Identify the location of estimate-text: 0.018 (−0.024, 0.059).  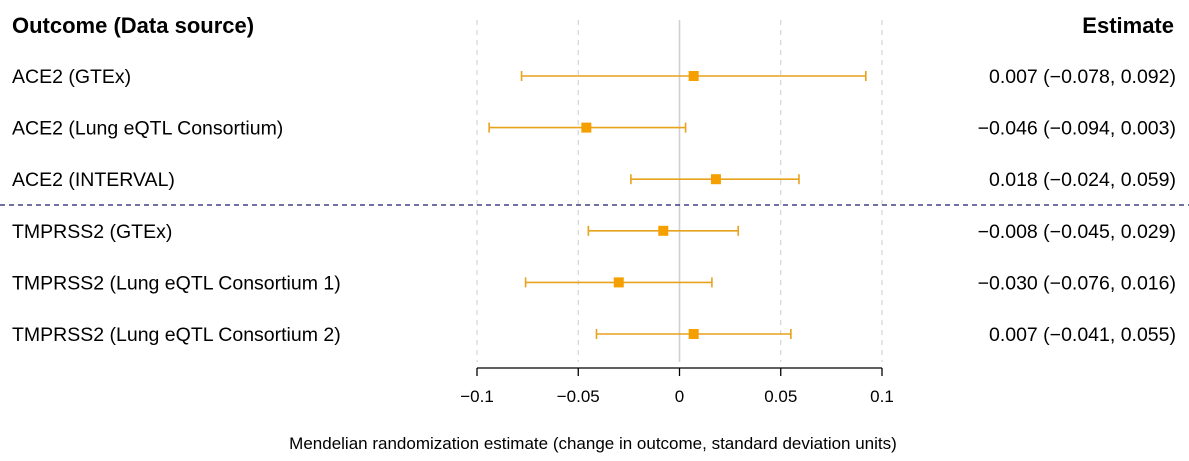
(1082, 180).